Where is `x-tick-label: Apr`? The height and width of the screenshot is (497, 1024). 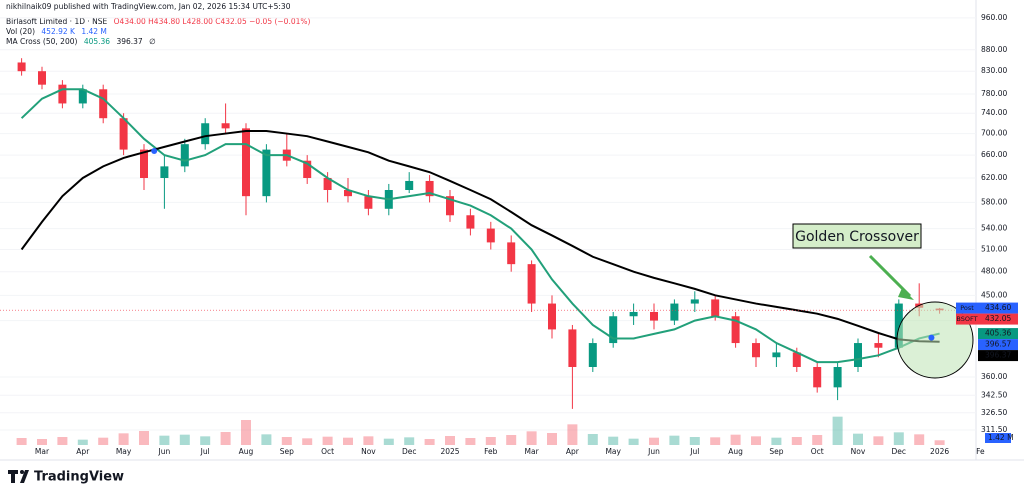 x-tick-label: Apr is located at coordinates (573, 451).